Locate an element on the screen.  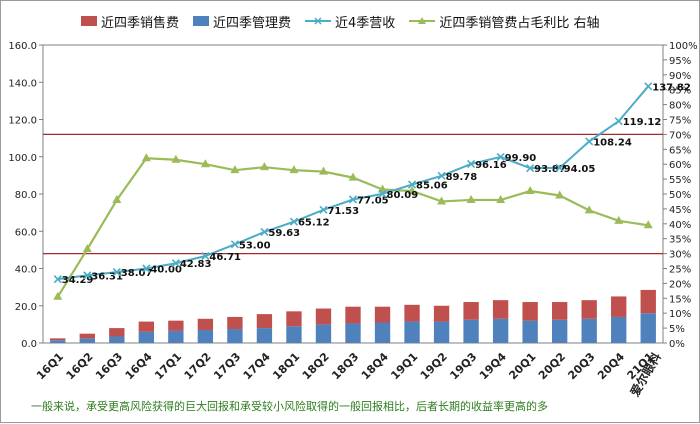
x-axis-tick-label: 18Q3 is located at coordinates (345, 366).